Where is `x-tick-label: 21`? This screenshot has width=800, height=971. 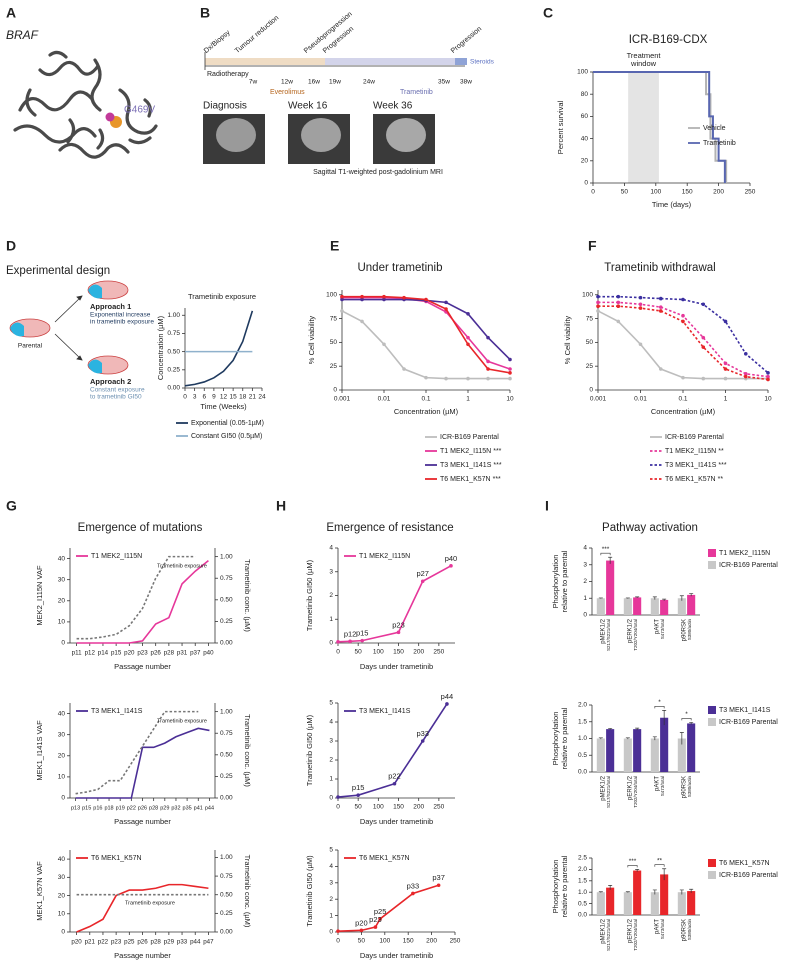
x-tick-label: 21 is located at coordinates (253, 397).